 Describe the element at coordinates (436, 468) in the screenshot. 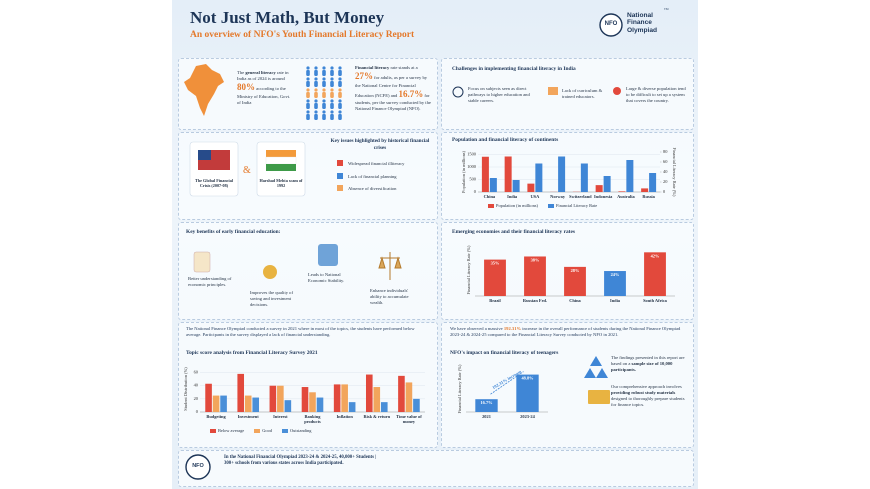

I see `footer-panel` at that location.